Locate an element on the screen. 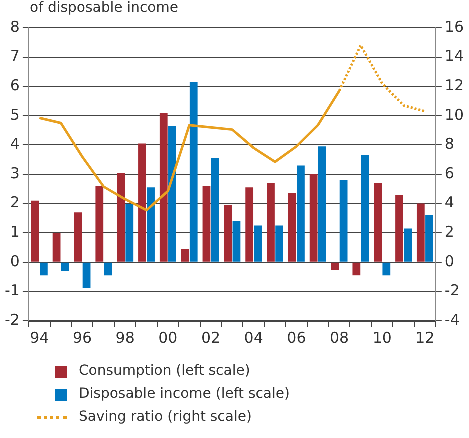  x-tick-label: 06 is located at coordinates (296, 337).